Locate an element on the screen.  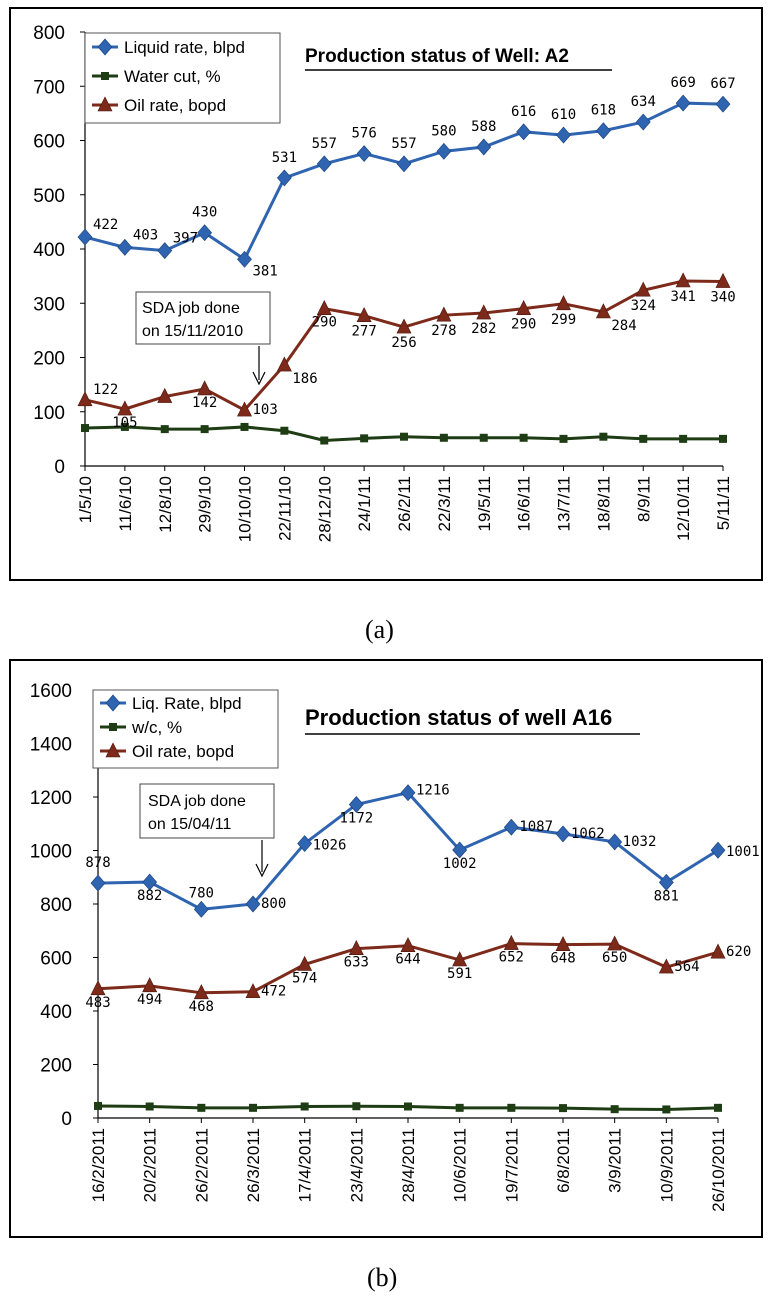
panel-b-data-label: 564 is located at coordinates (686, 967).